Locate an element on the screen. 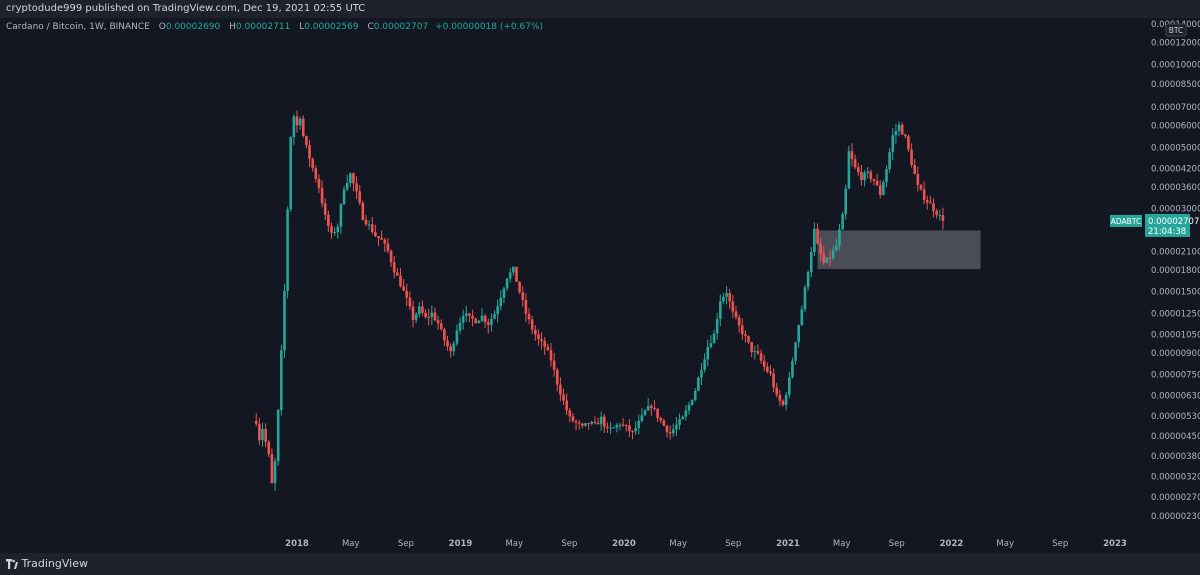  symbol-text: Cardano / Bitcoin, 1W, BINANCE is located at coordinates (78, 27).